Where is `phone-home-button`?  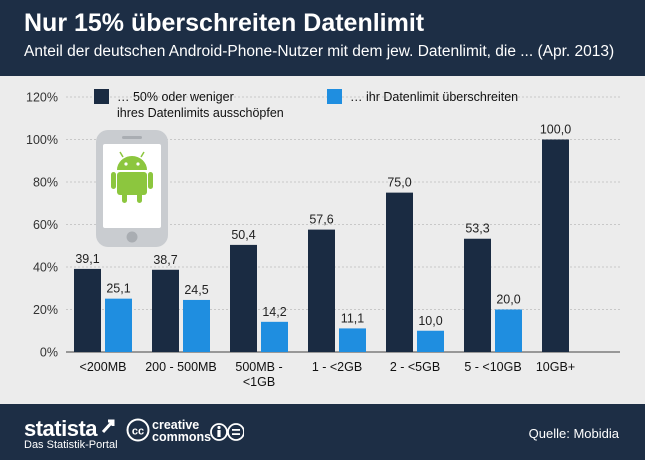 phone-home-button is located at coordinates (132, 237).